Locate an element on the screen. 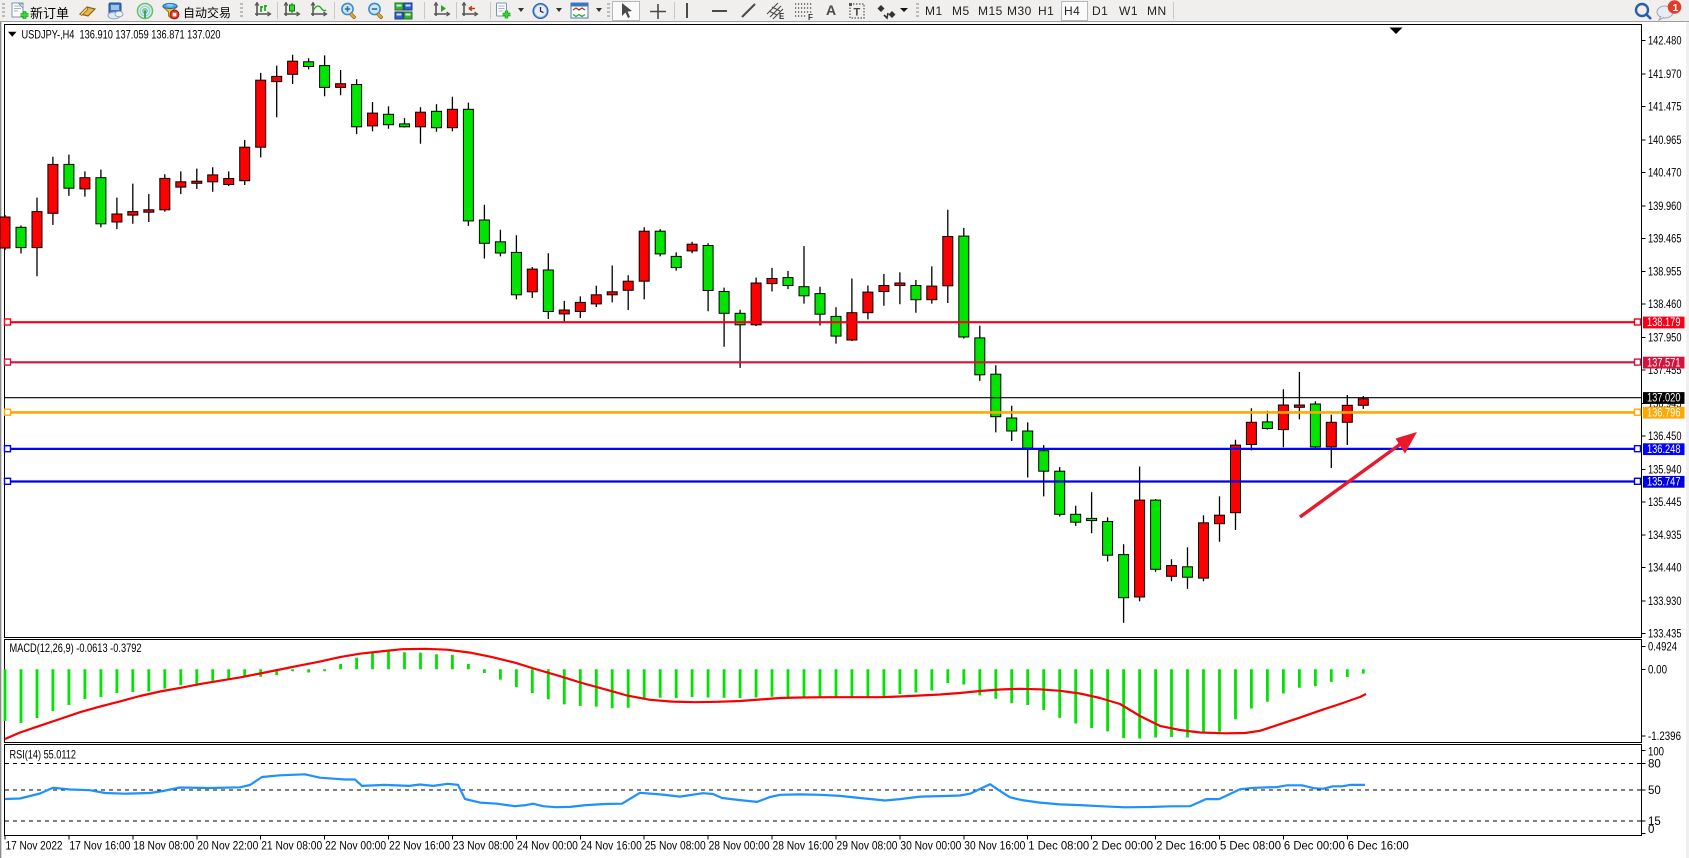 Image resolution: width=1689 pixels, height=858 pixels. svg-text: 22 Nov 16:00 is located at coordinates (419, 847).